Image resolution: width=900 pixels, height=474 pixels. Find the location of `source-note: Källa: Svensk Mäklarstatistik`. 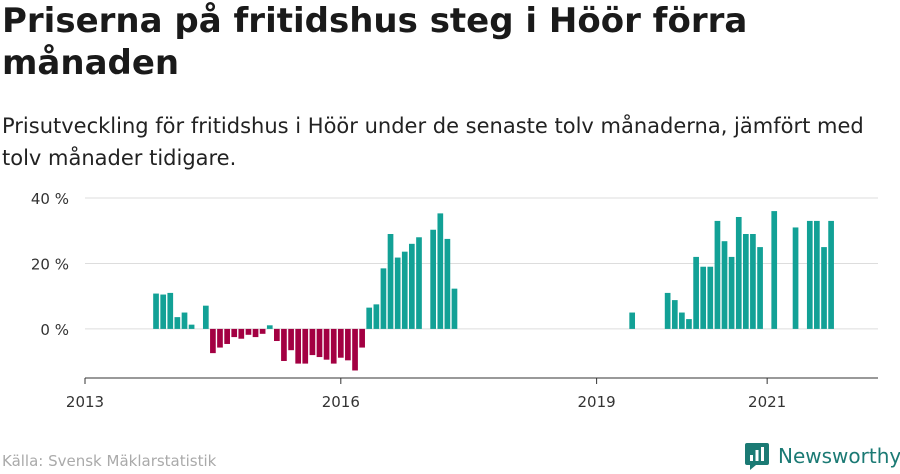

source-note: Källa: Svensk Mäklarstatistik is located at coordinates (109, 461).